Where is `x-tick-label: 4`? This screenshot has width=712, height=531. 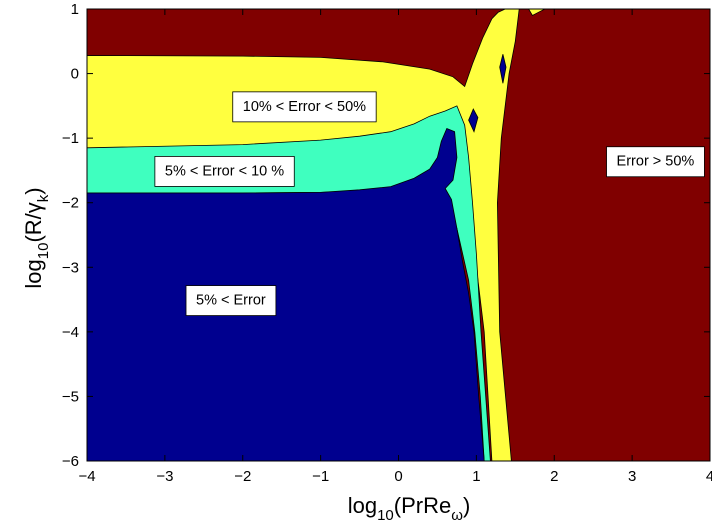
x-tick-label: 4 is located at coordinates (709, 476).